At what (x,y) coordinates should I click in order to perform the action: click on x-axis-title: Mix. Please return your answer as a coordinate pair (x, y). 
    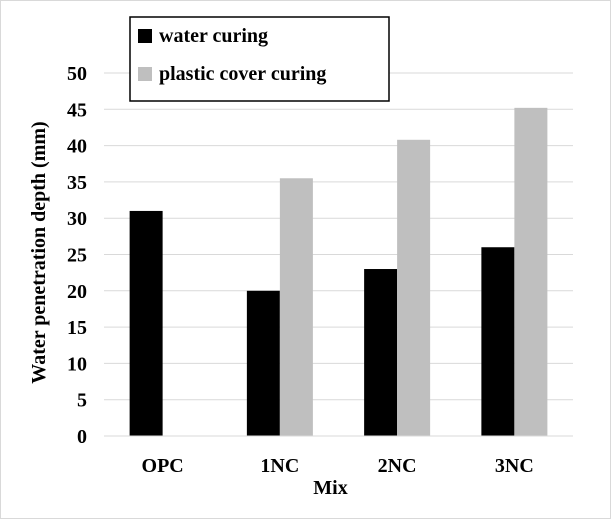
    Looking at the image, I should click on (330, 488).